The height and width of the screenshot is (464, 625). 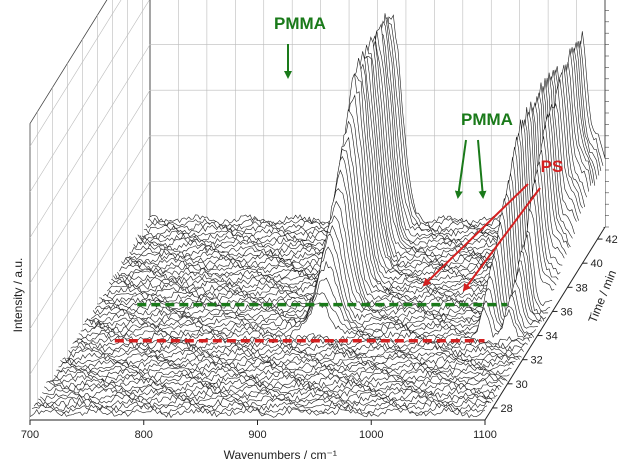 I want to click on time-tick-label: 36, so click(x=567, y=312).